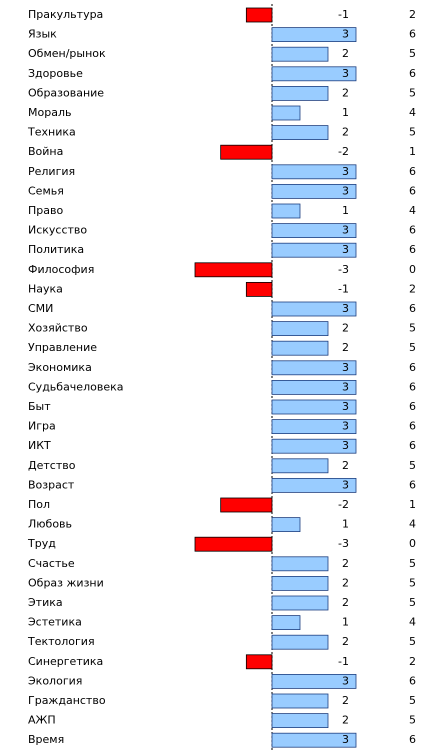 The width and height of the screenshot is (424, 753). Describe the element at coordinates (41, 543) in the screenshot. I see `category-label: Труд` at that location.